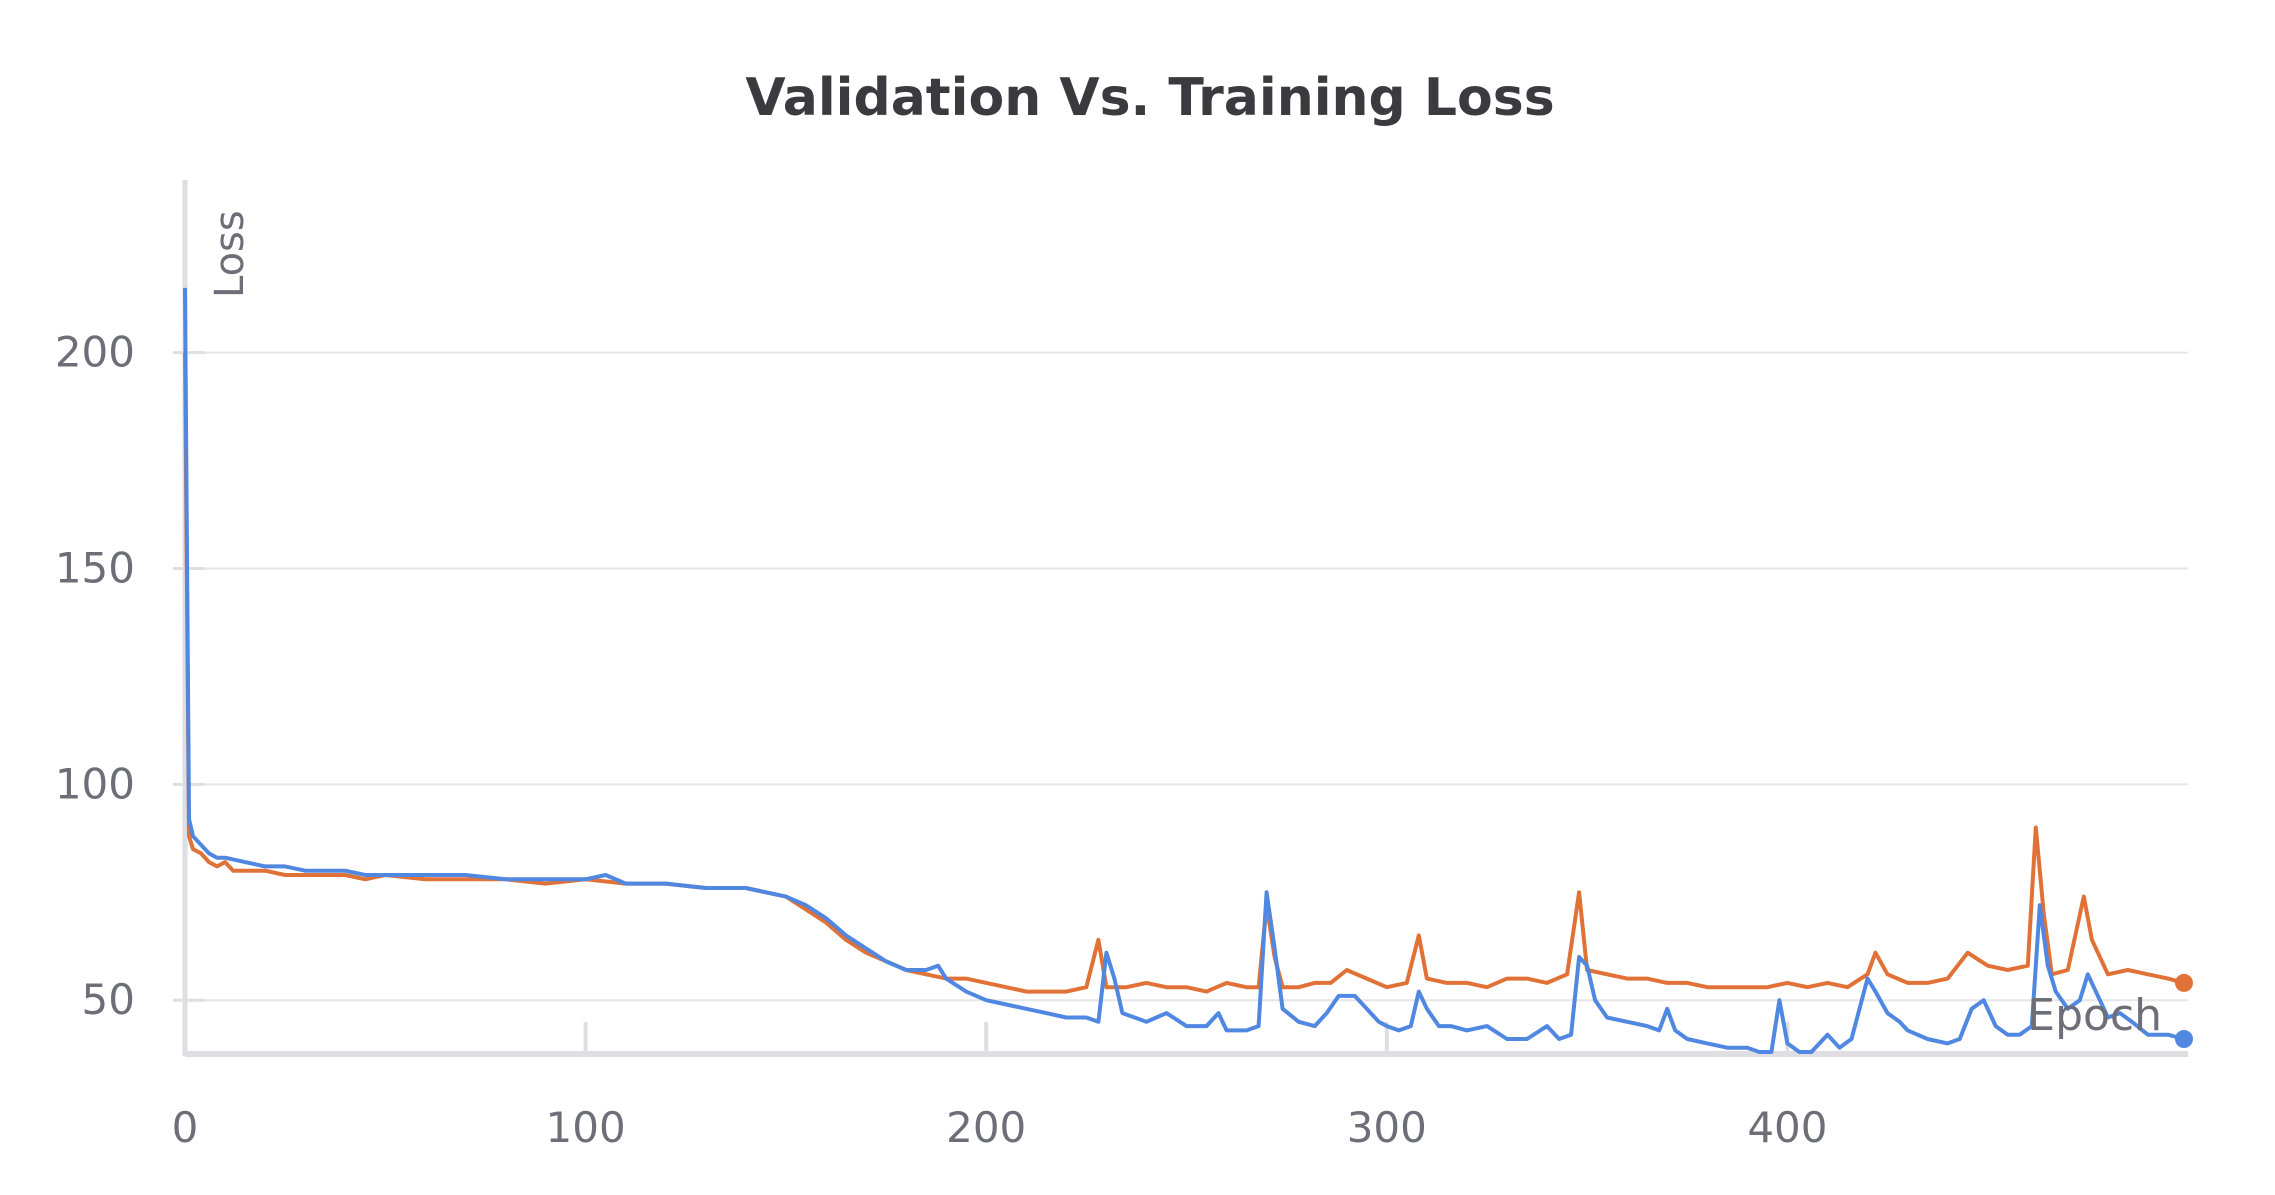 The height and width of the screenshot is (1195, 2275). I want to click on y-tick-label: 150, so click(95, 568).